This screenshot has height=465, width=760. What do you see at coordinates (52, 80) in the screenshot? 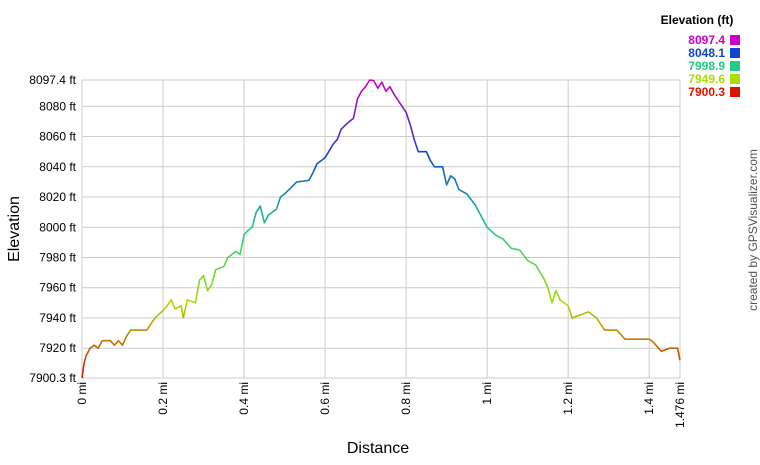
I see `y-tick-label: 8097.4 ft` at bounding box center [52, 80].